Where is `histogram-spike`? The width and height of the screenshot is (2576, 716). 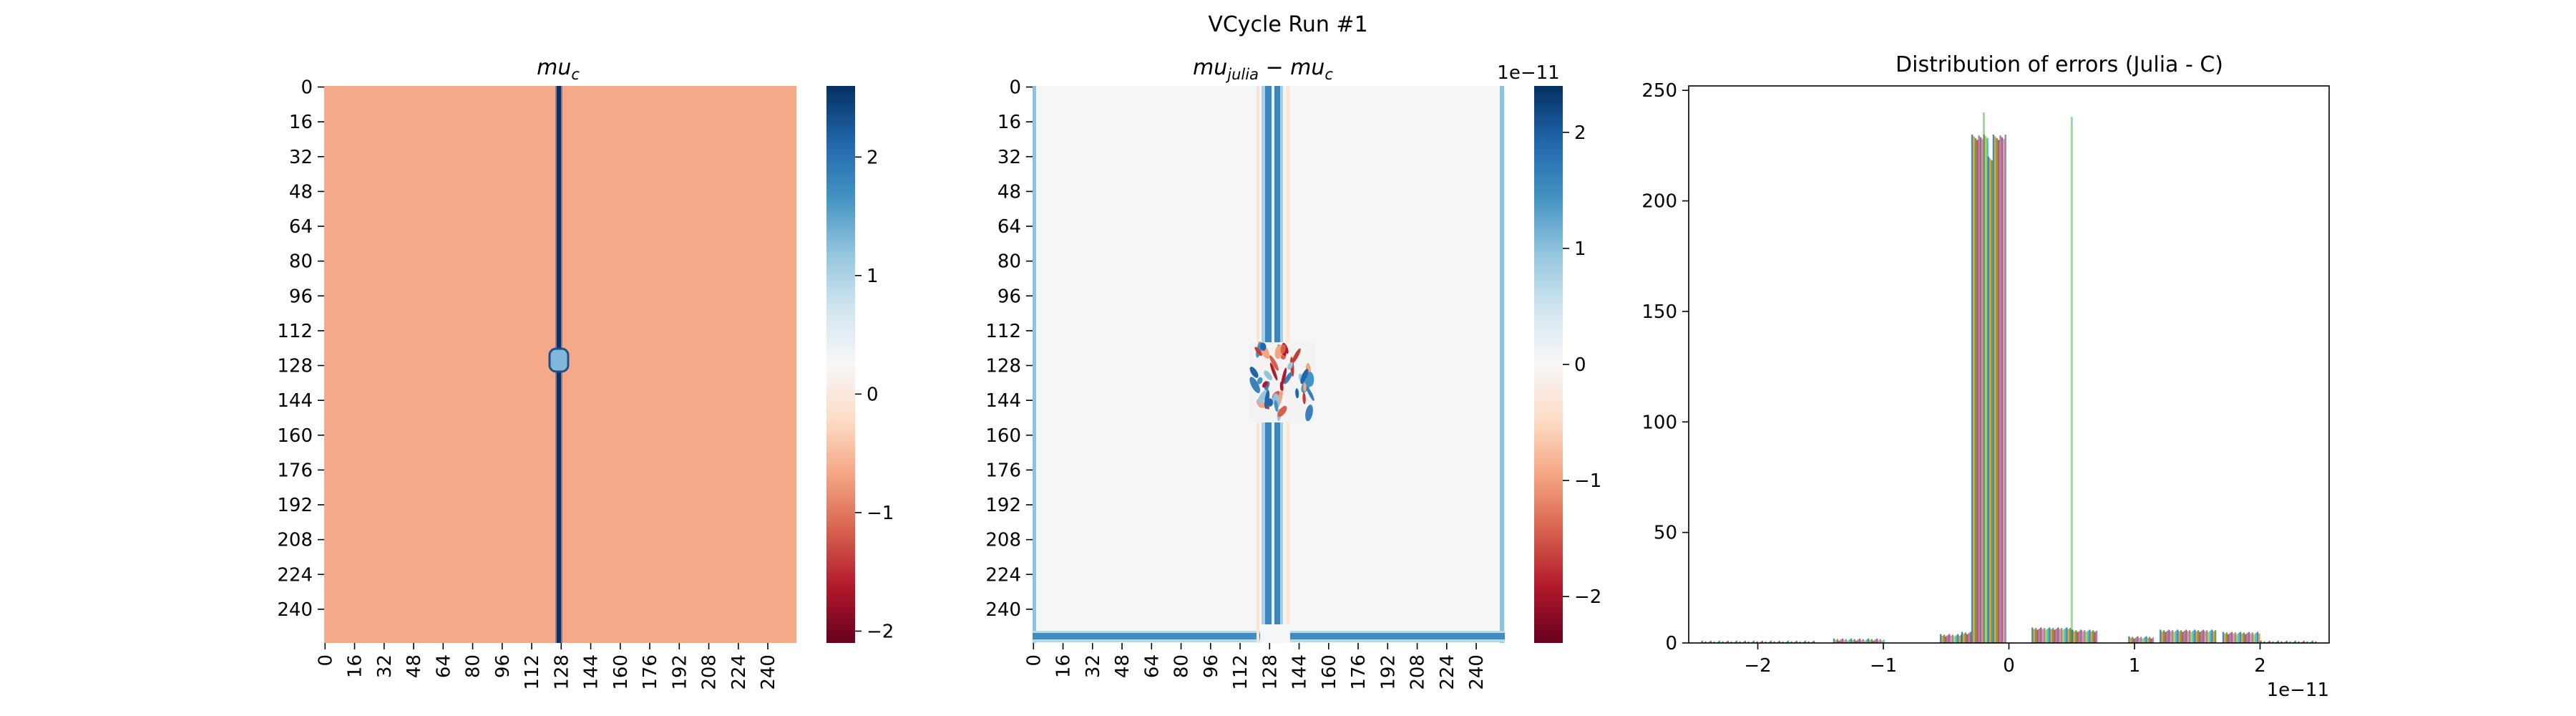 histogram-spike is located at coordinates (1983, 378).